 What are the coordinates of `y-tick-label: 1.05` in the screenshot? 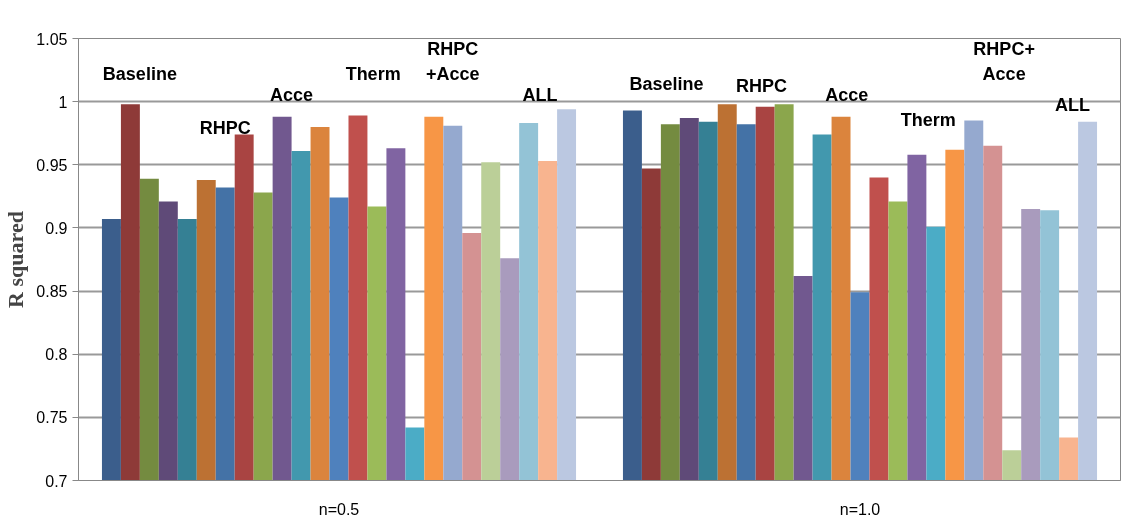 It's located at (52, 39).